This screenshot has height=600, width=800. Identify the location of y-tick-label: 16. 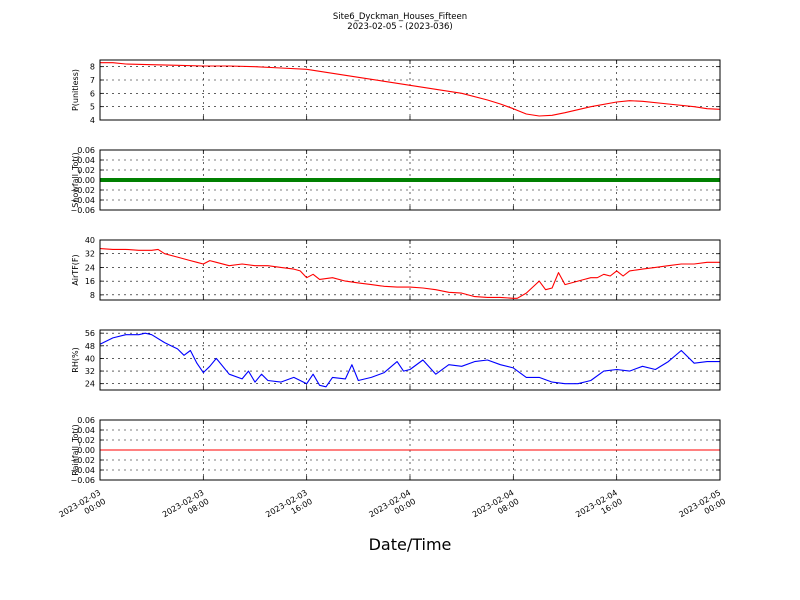
(90, 281).